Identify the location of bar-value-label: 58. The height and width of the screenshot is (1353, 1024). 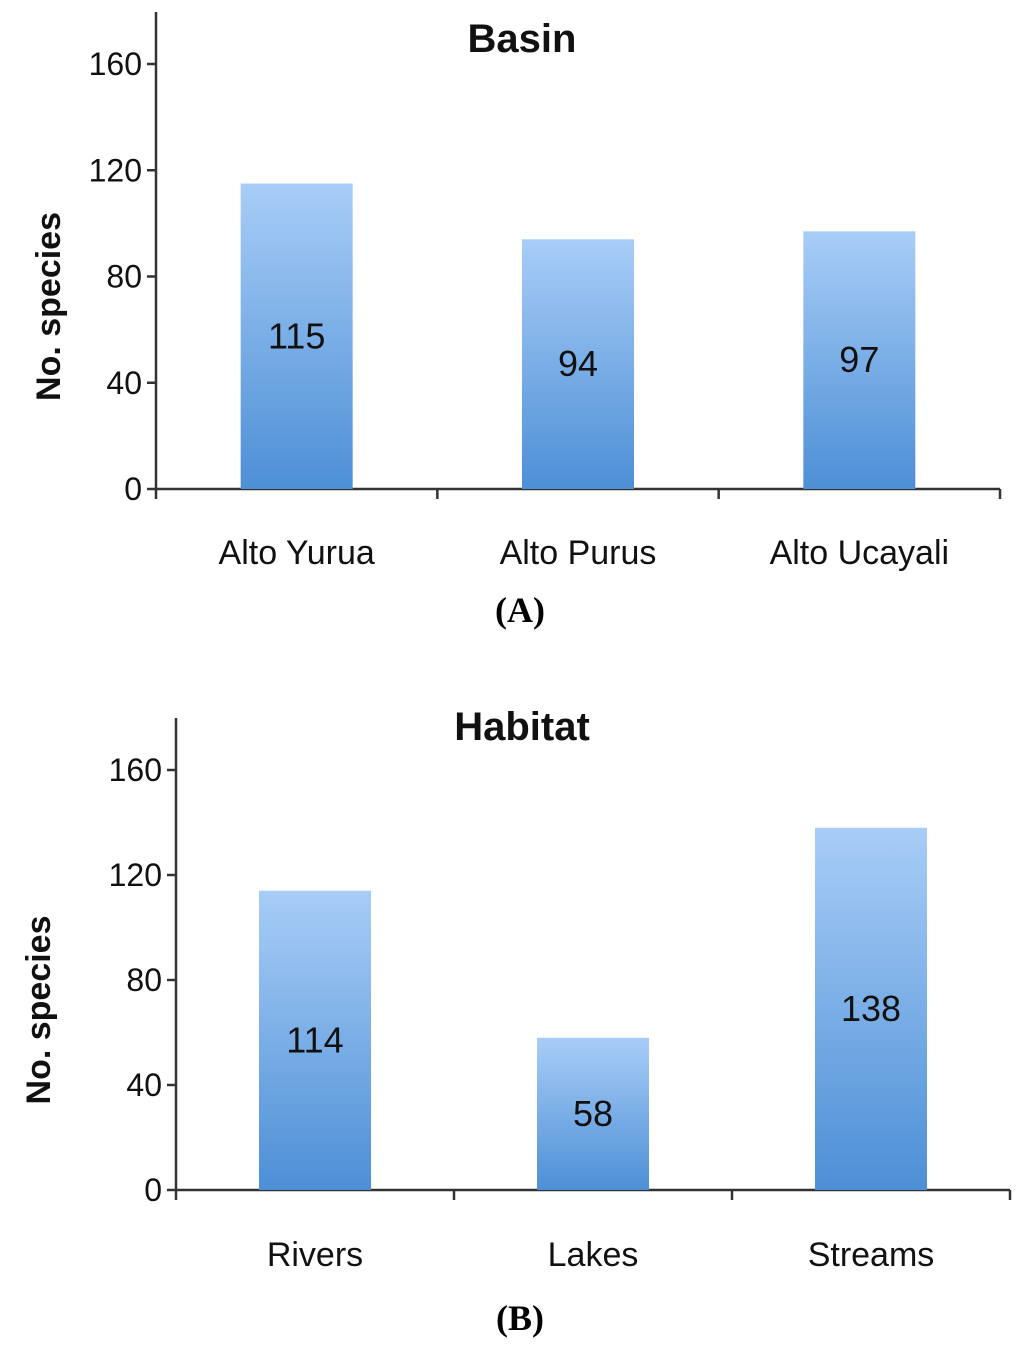
(593, 1113).